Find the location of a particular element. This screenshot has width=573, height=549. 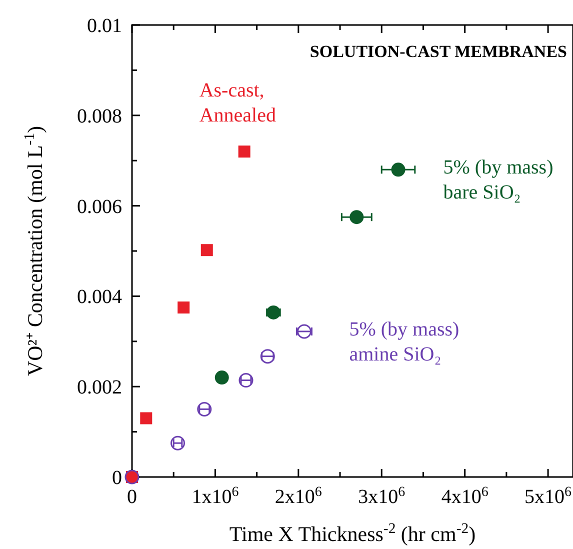

series-label: 5% (by mass) bare SiO₂ is located at coordinates (498, 180).